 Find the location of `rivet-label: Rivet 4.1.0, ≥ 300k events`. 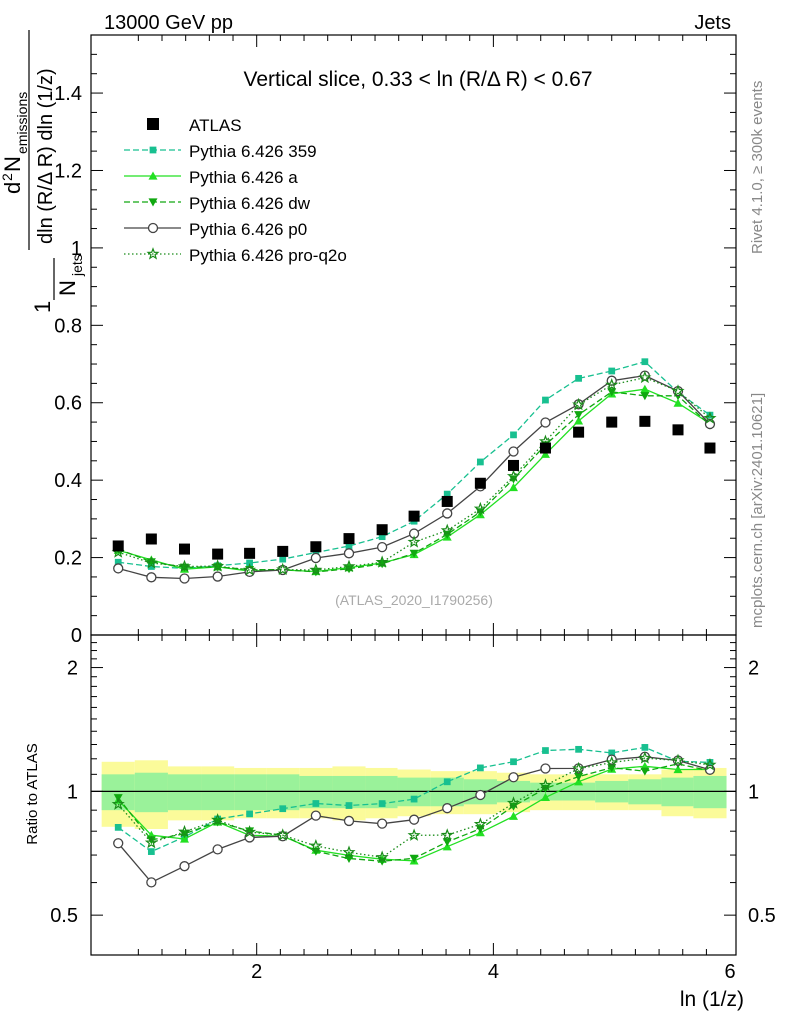

rivet-label: Rivet 4.1.0, ≥ 300k events is located at coordinates (757, 167).